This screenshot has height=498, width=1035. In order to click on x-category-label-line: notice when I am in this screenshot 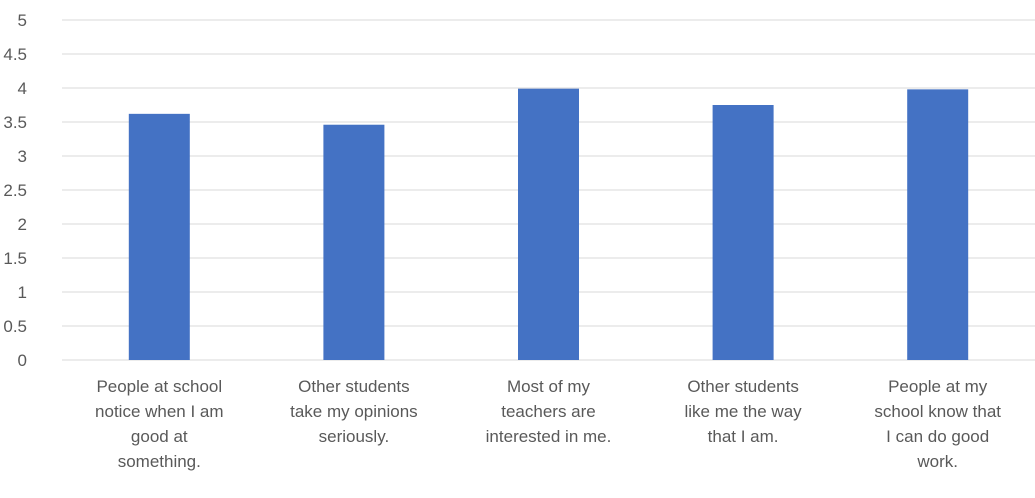, I will do `click(159, 411)`.